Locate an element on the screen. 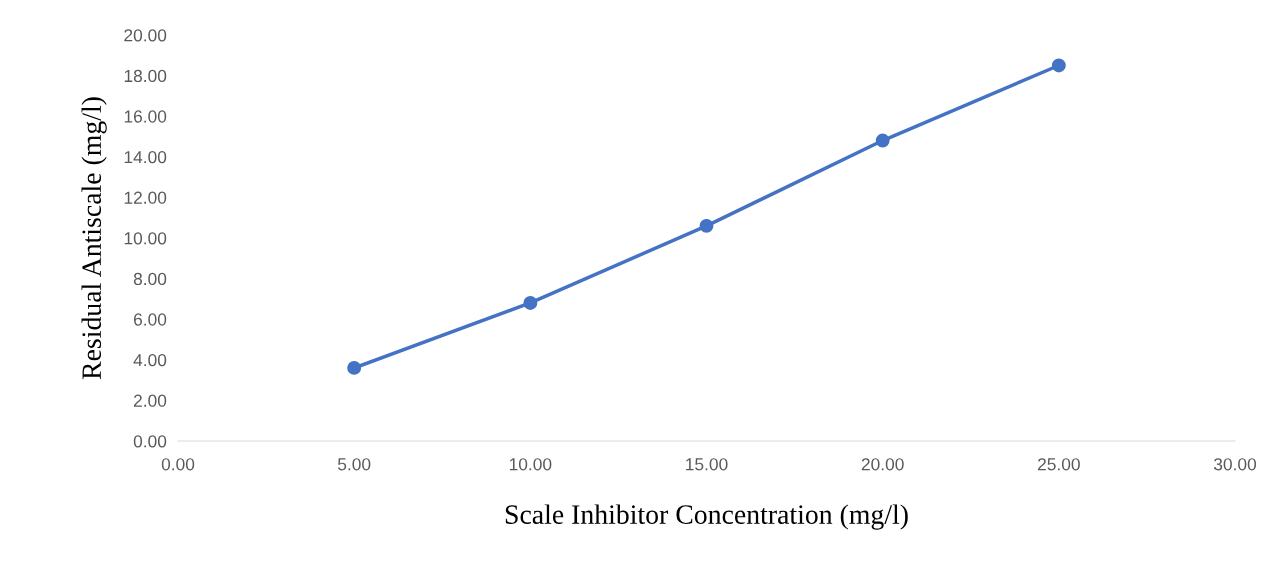  x-tick-label: 20.00 is located at coordinates (882, 464).